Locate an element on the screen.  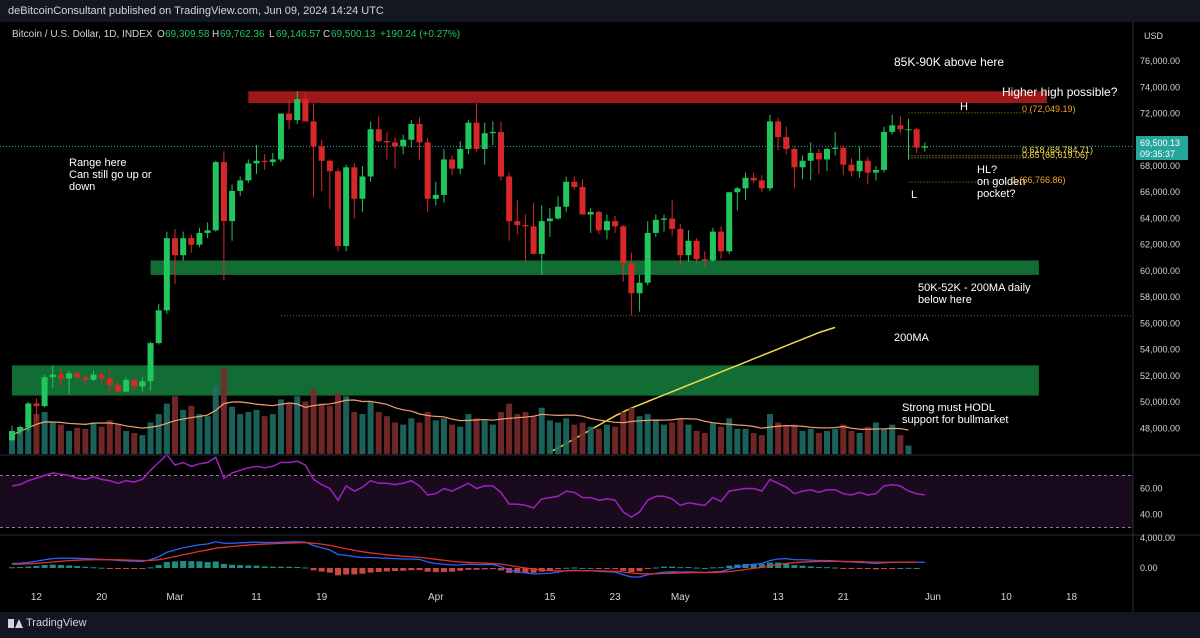
footer-bar is located at coordinates (600, 625).